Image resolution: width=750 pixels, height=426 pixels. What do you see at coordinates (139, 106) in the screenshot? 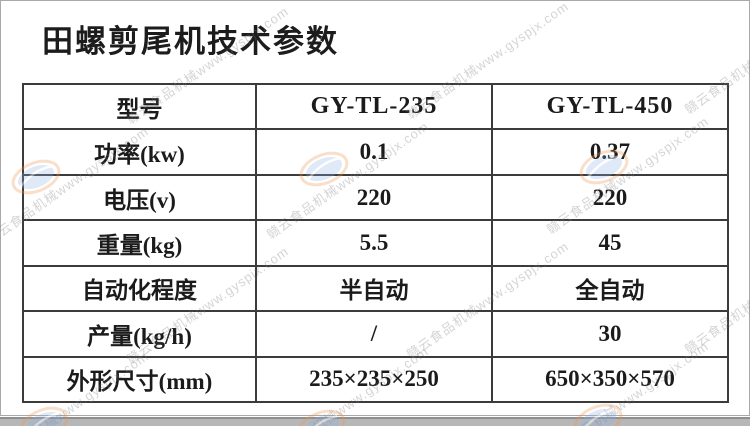
I see `column-header-model: 型号` at bounding box center [139, 106].